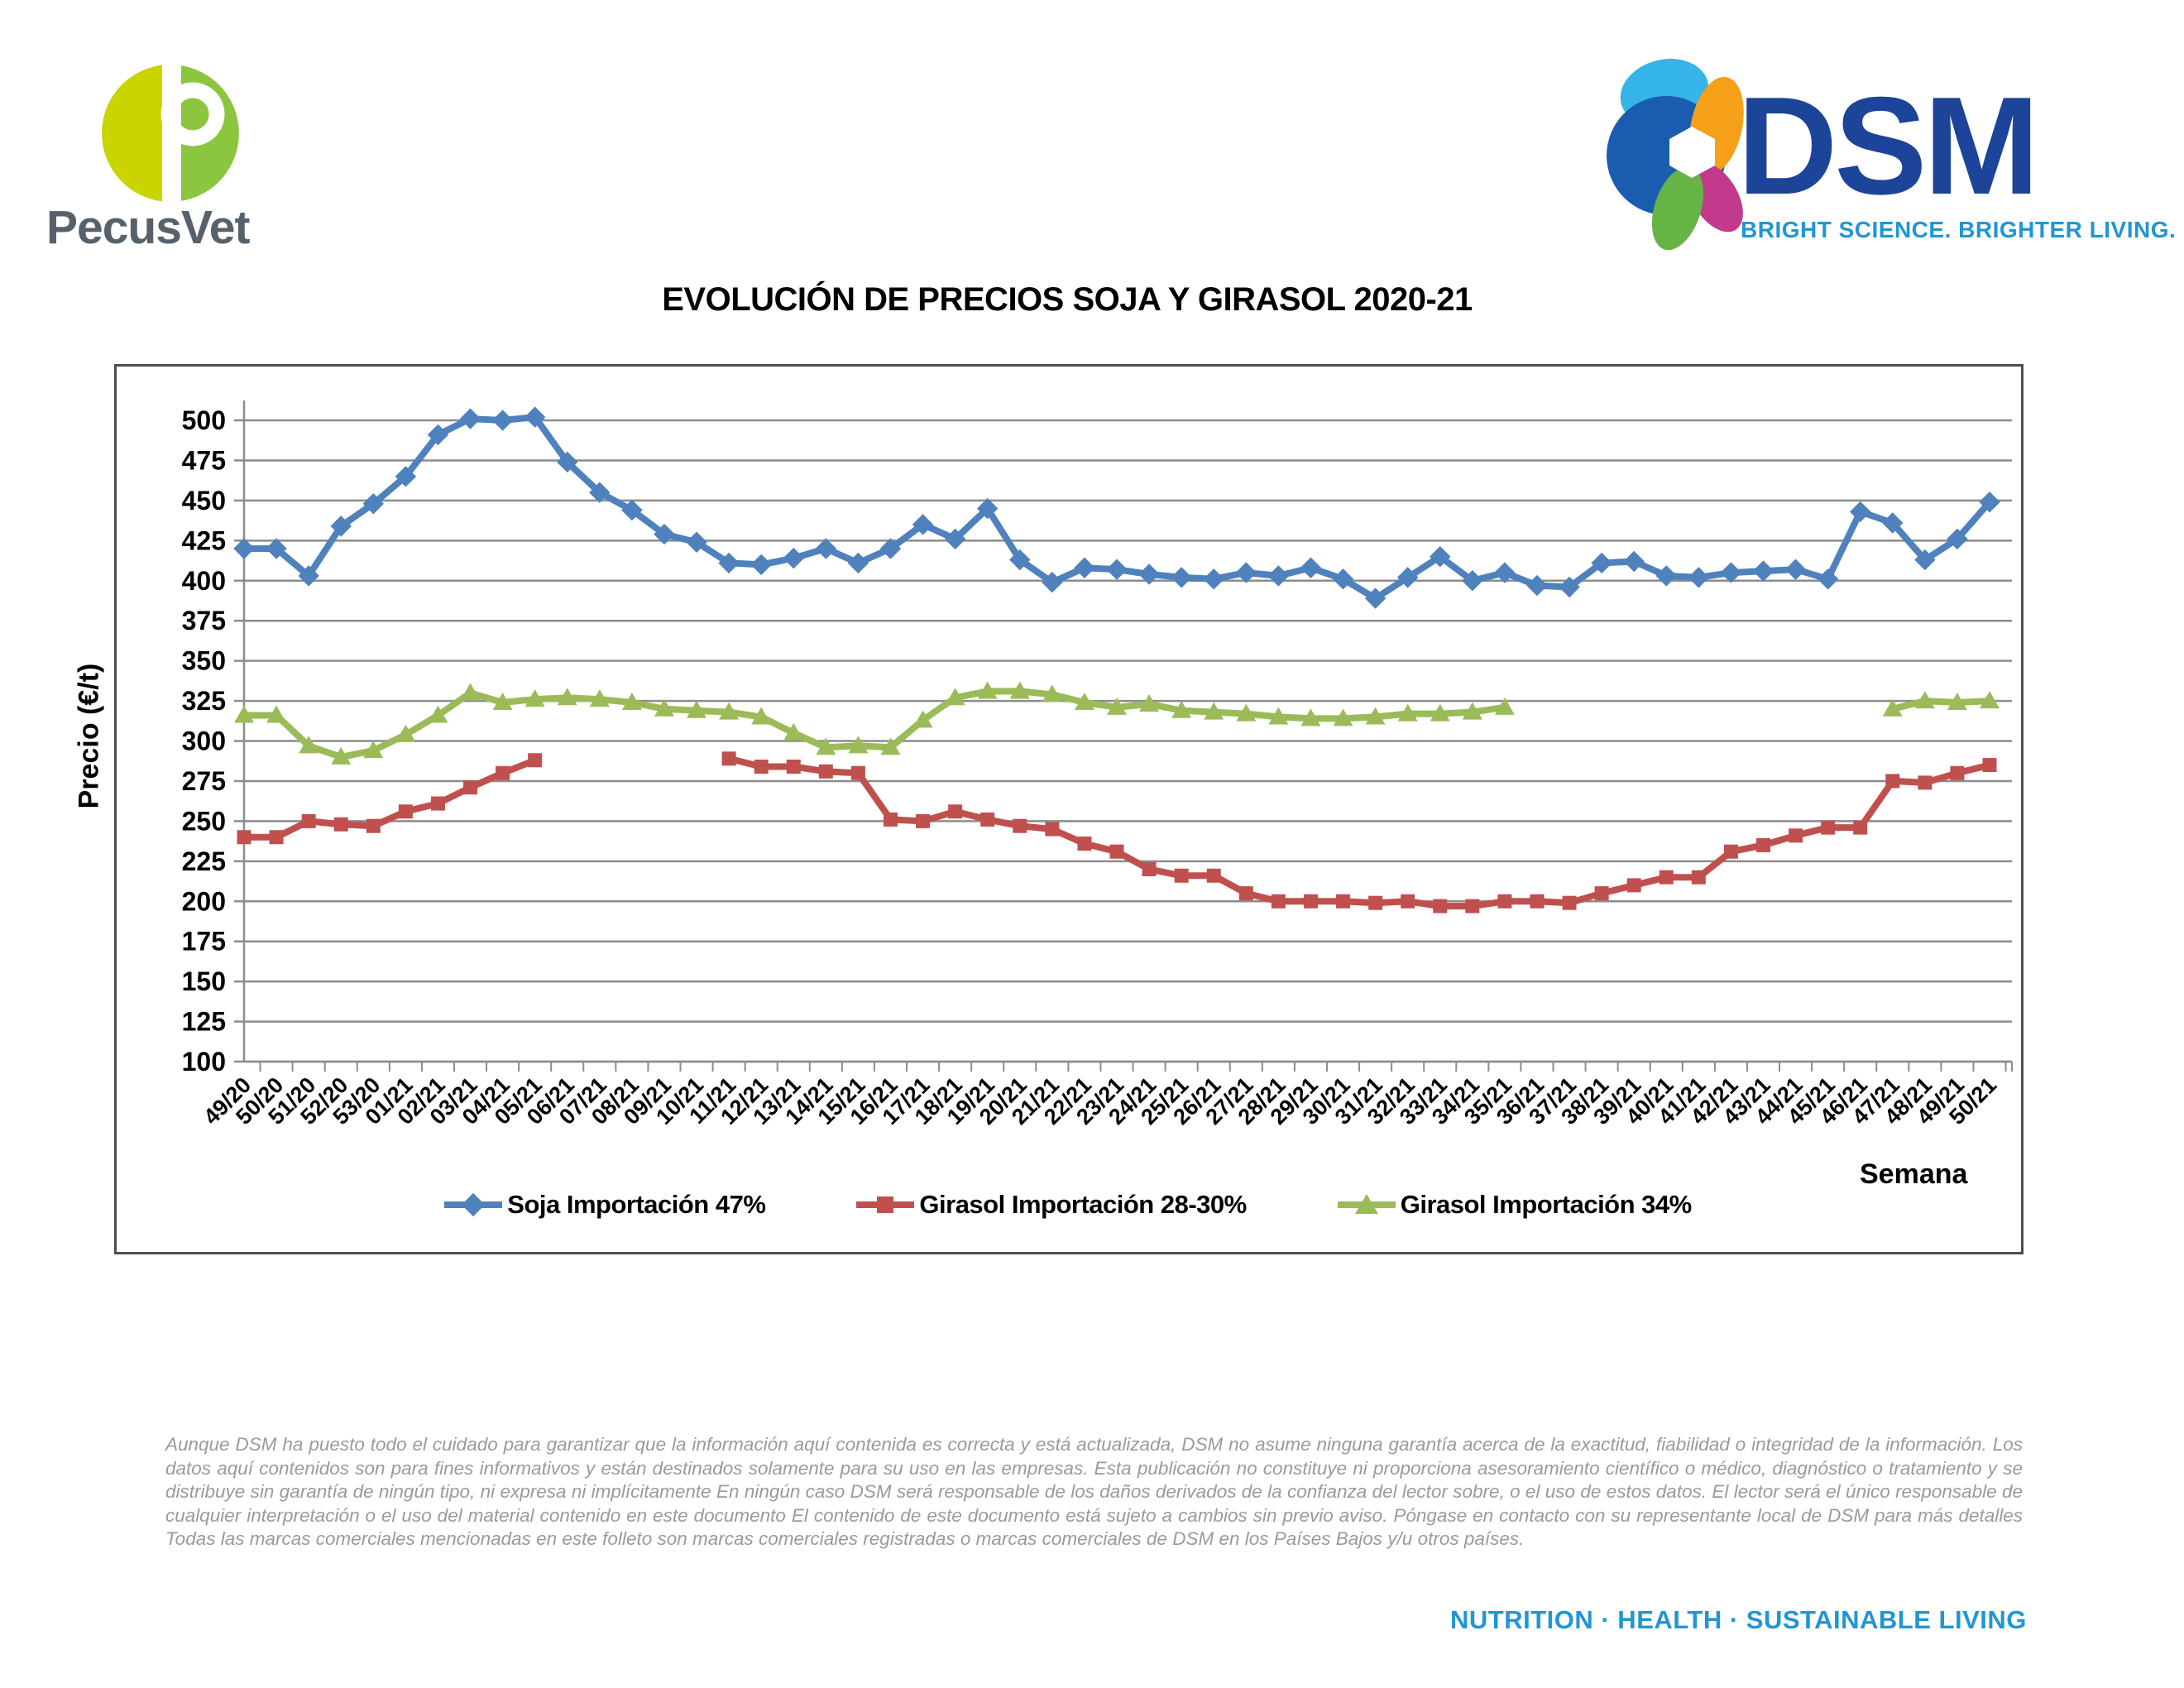 This screenshot has width=2184, height=1688. I want to click on svg-text: 350, so click(204, 661).